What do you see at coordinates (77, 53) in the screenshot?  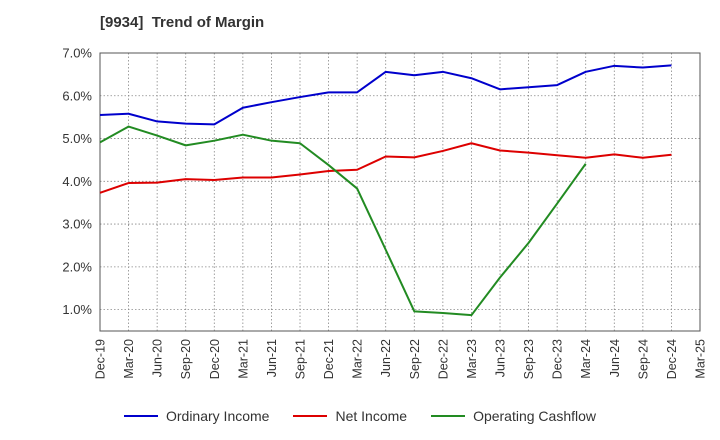 I see `y-tick-label: 7.0%` at bounding box center [77, 53].